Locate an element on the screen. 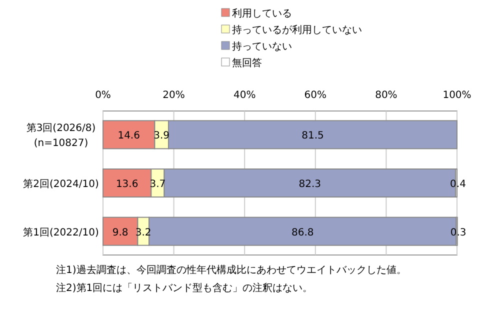 This screenshot has height=312, width=498. x-tick-label: 60% is located at coordinates (315, 95).